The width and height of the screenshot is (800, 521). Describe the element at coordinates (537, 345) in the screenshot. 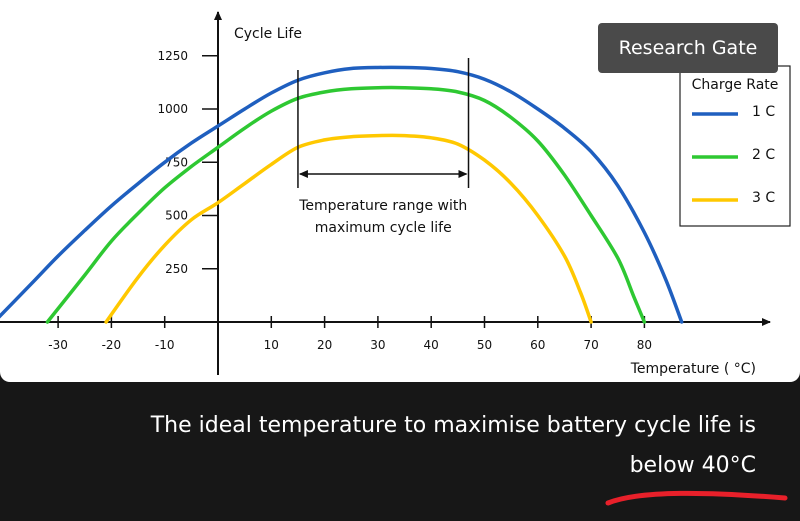

I see `x-tick-label: 60` at that location.